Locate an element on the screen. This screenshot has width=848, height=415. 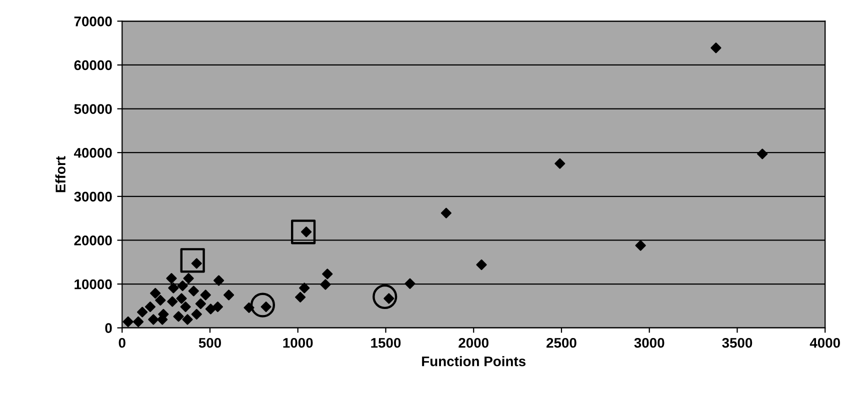
x-tick-label: 3500 is located at coordinates (737, 343).